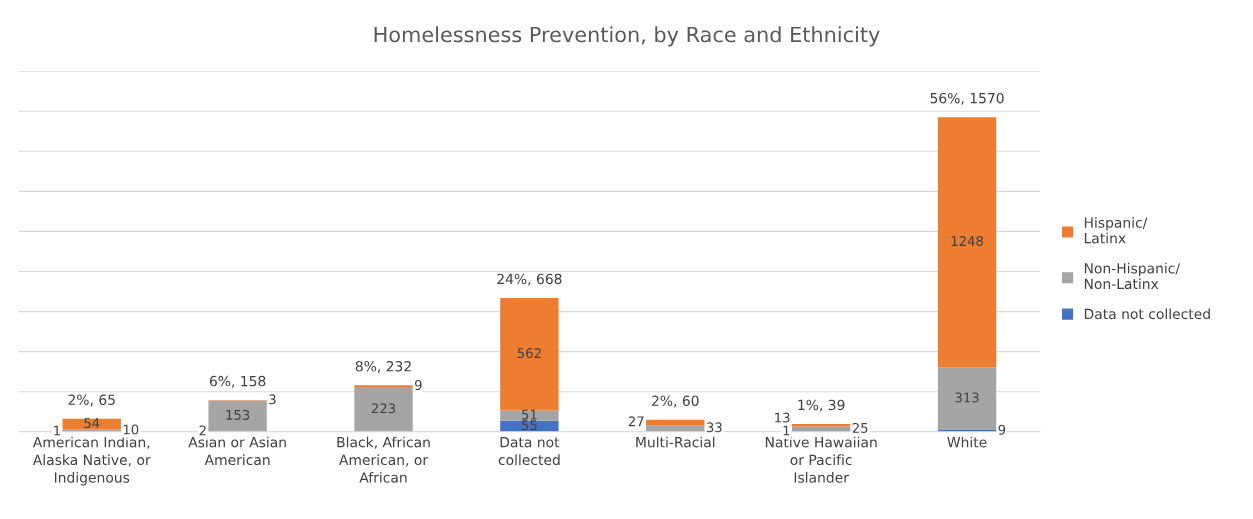 Image resolution: width=1253 pixels, height=519 pixels. I want to click on total-label: 2%, 65, so click(91, 400).